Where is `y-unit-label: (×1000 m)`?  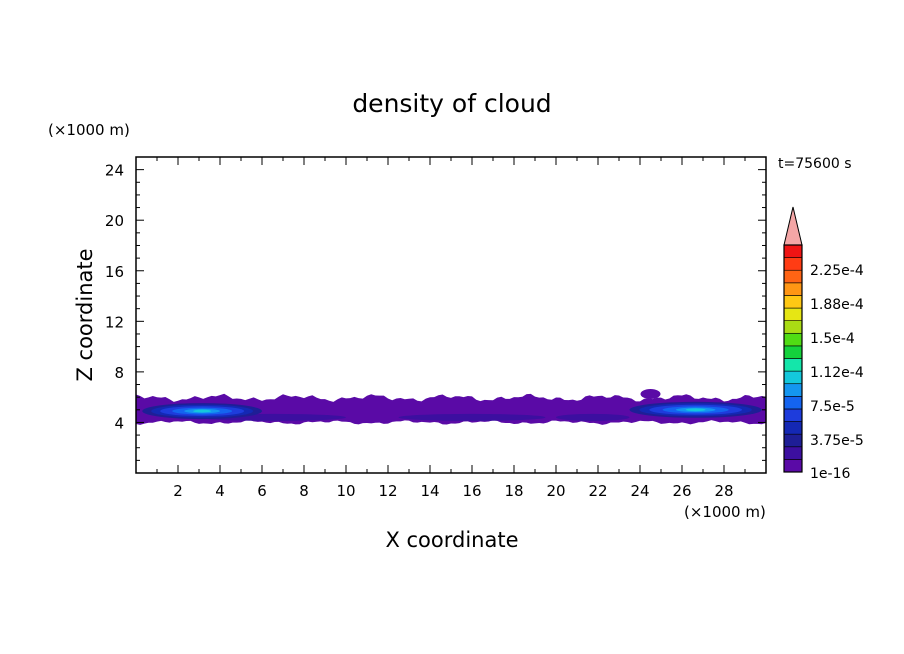 y-unit-label: (×1000 m) is located at coordinates (89, 130).